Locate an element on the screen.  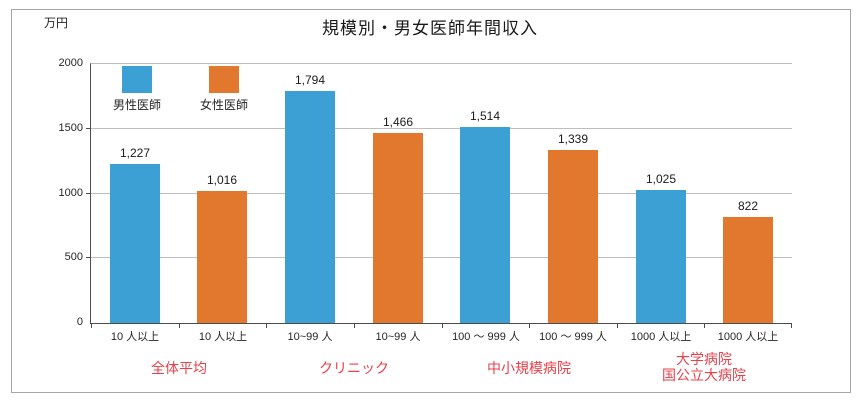
group-label: 中小規模病院 is located at coordinates (529, 368).